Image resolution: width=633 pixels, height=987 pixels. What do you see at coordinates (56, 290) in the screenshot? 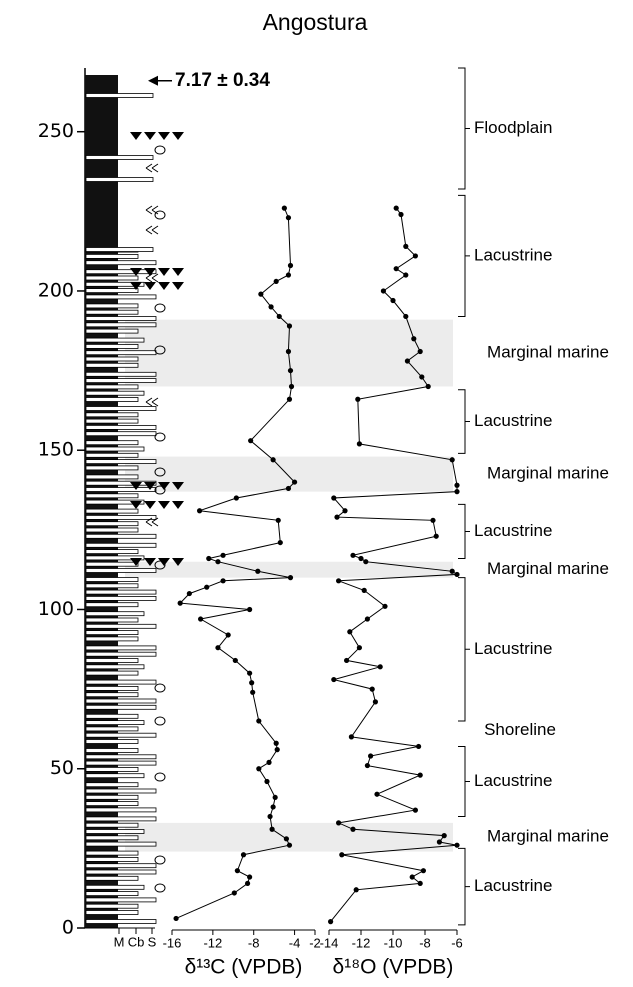
I see `y-tick-label: 200` at bounding box center [56, 290].